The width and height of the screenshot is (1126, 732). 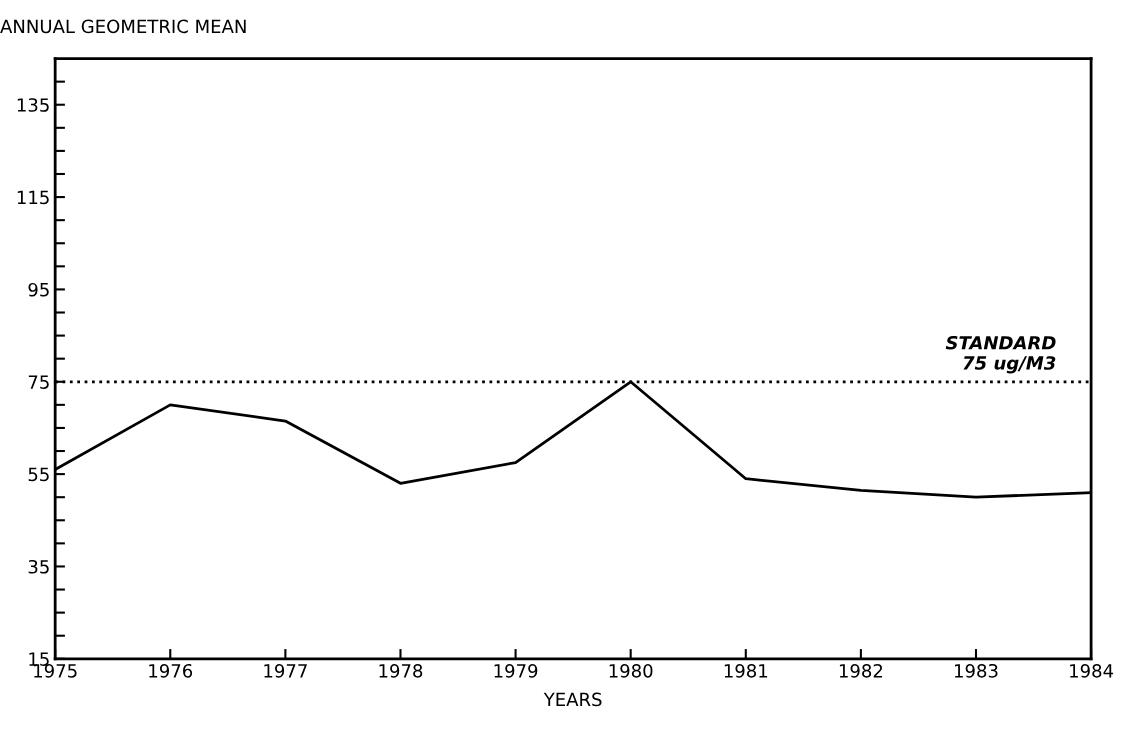 I want to click on x-tick-label: 1975, so click(x=55, y=670).